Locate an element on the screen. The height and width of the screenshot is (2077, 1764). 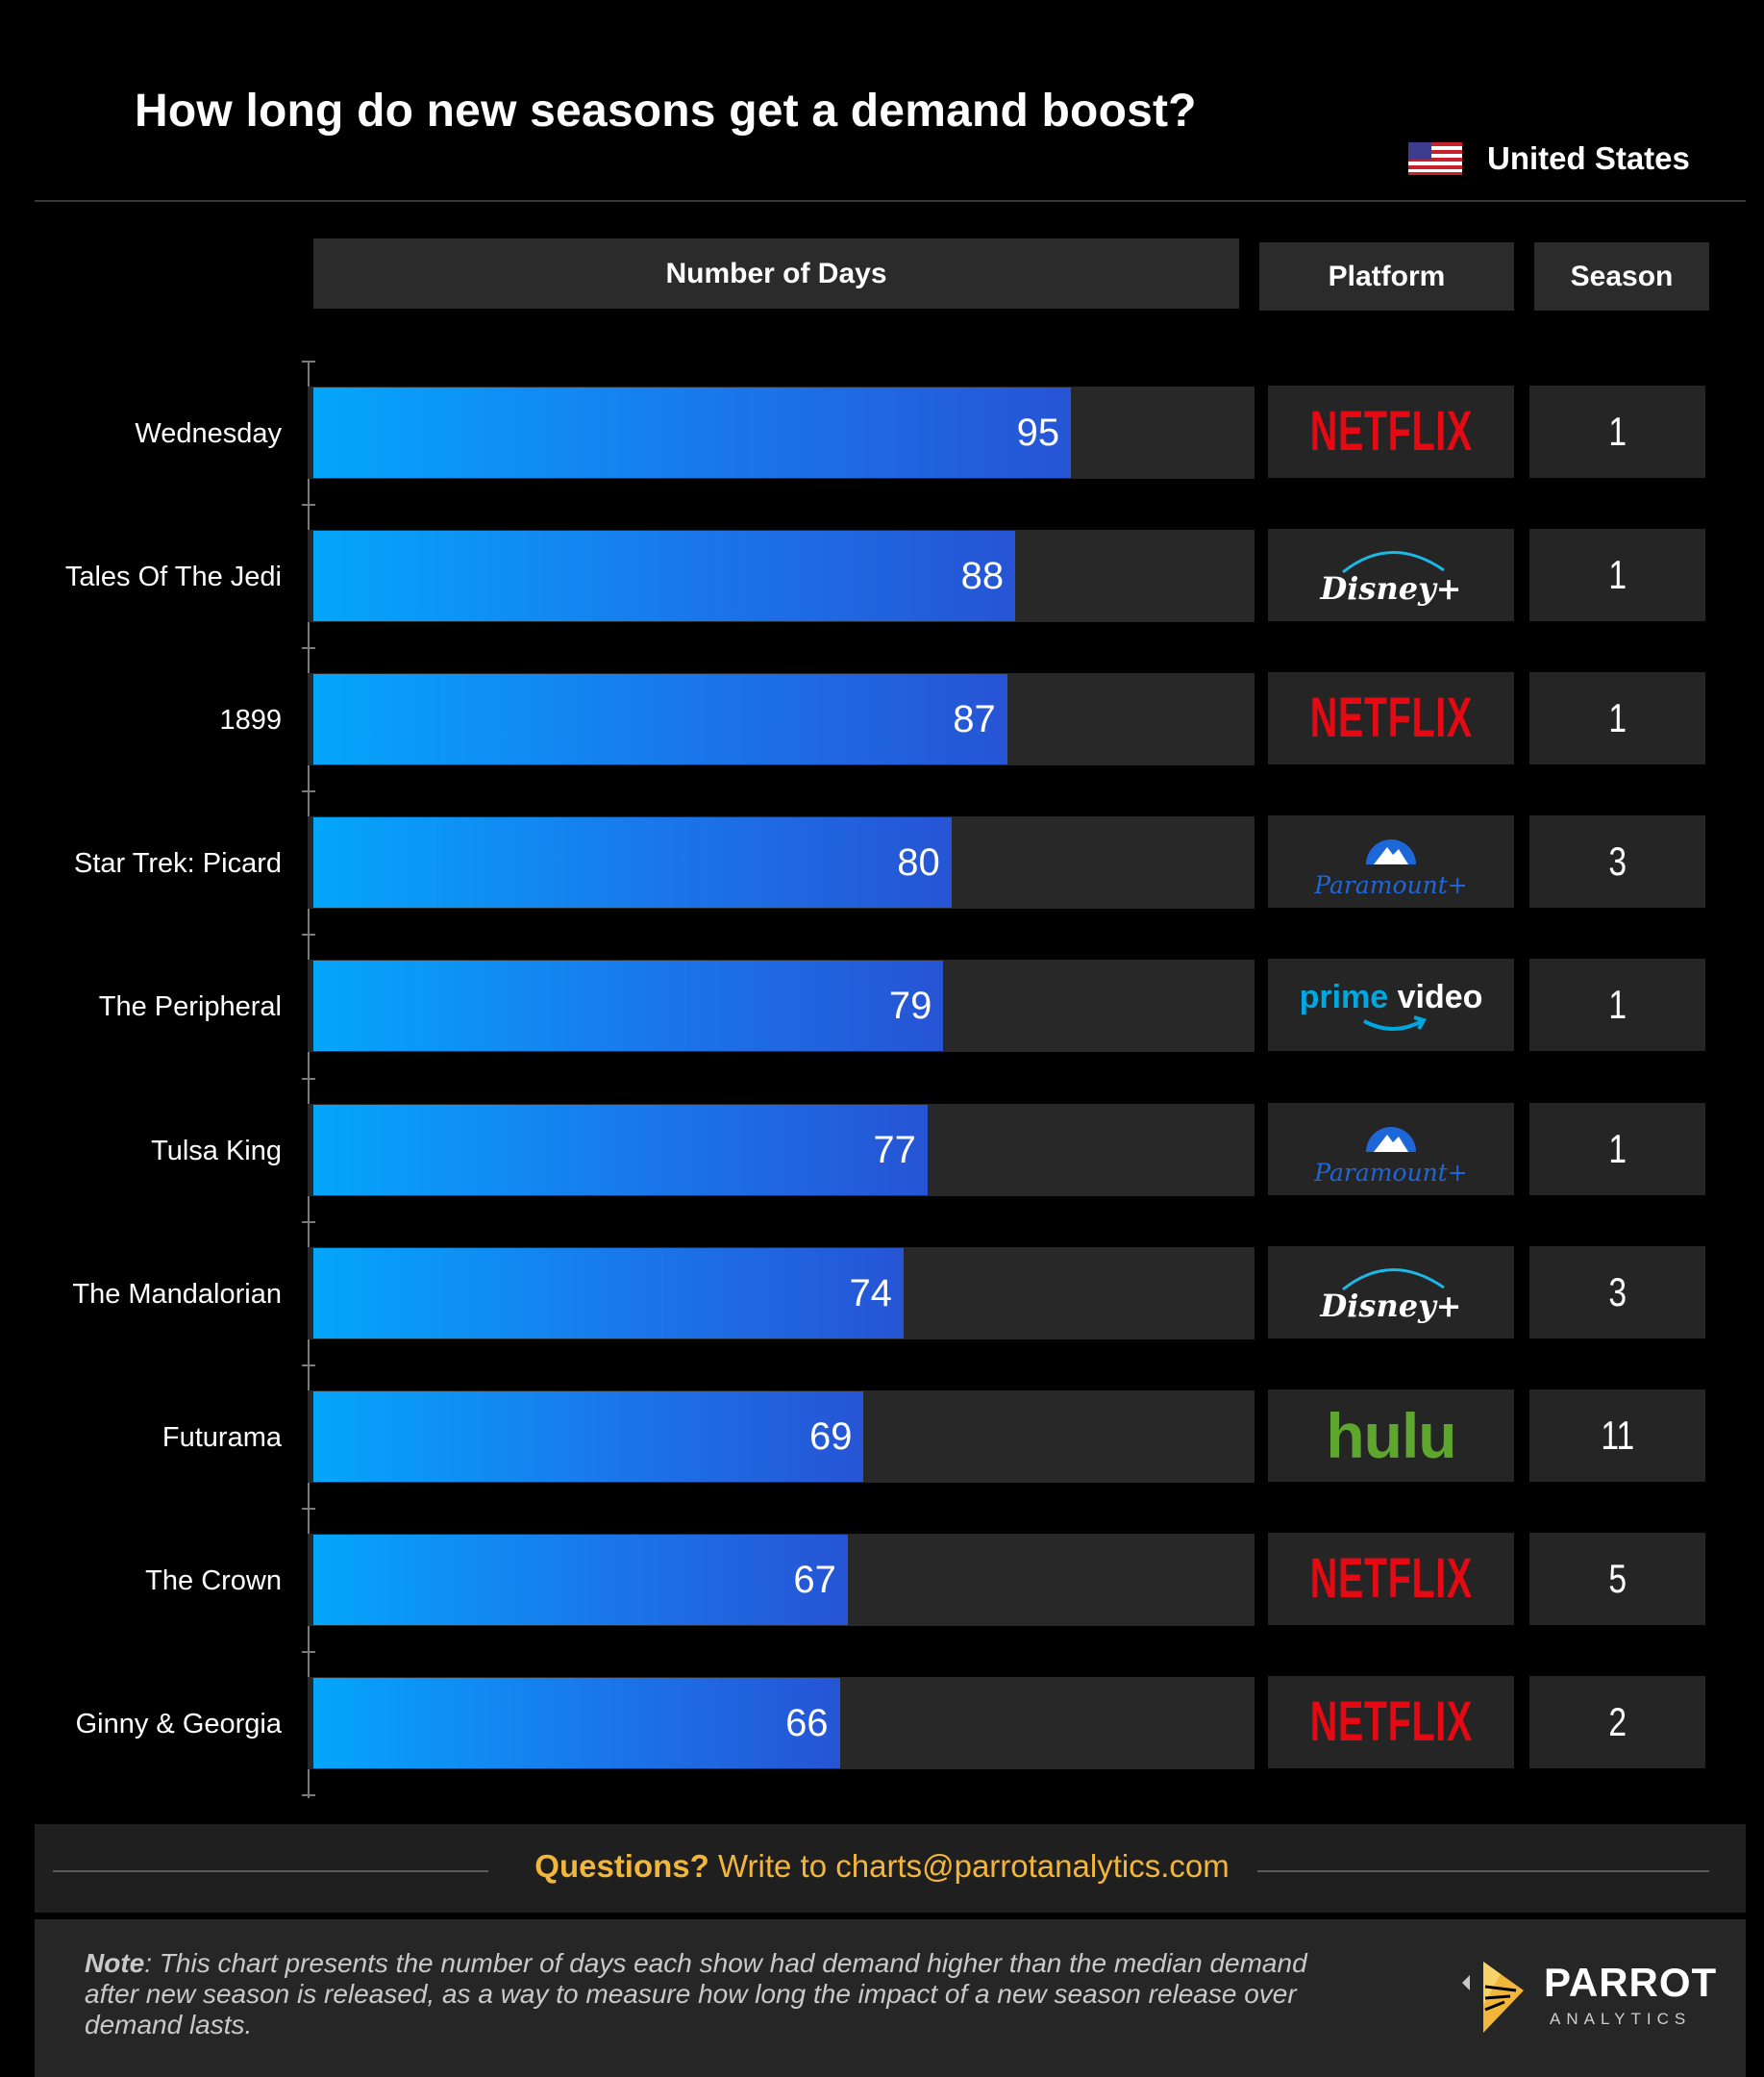
parrot-logo-icon is located at coordinates (1493, 1997).